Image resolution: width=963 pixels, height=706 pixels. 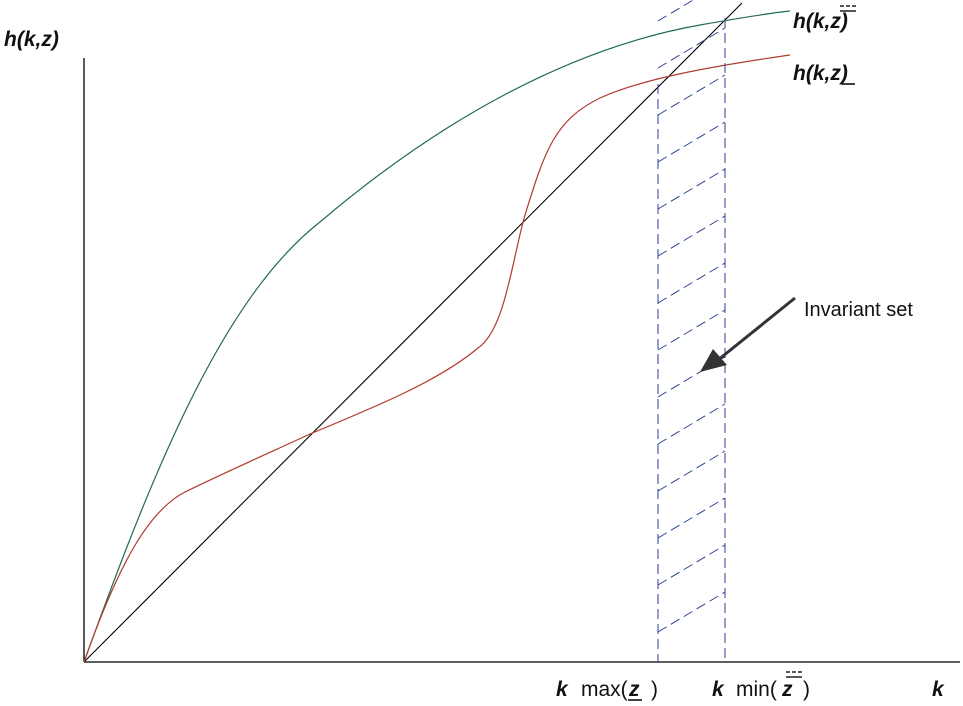 What do you see at coordinates (718, 689) in the screenshot?
I see `kmin-k: k` at bounding box center [718, 689].